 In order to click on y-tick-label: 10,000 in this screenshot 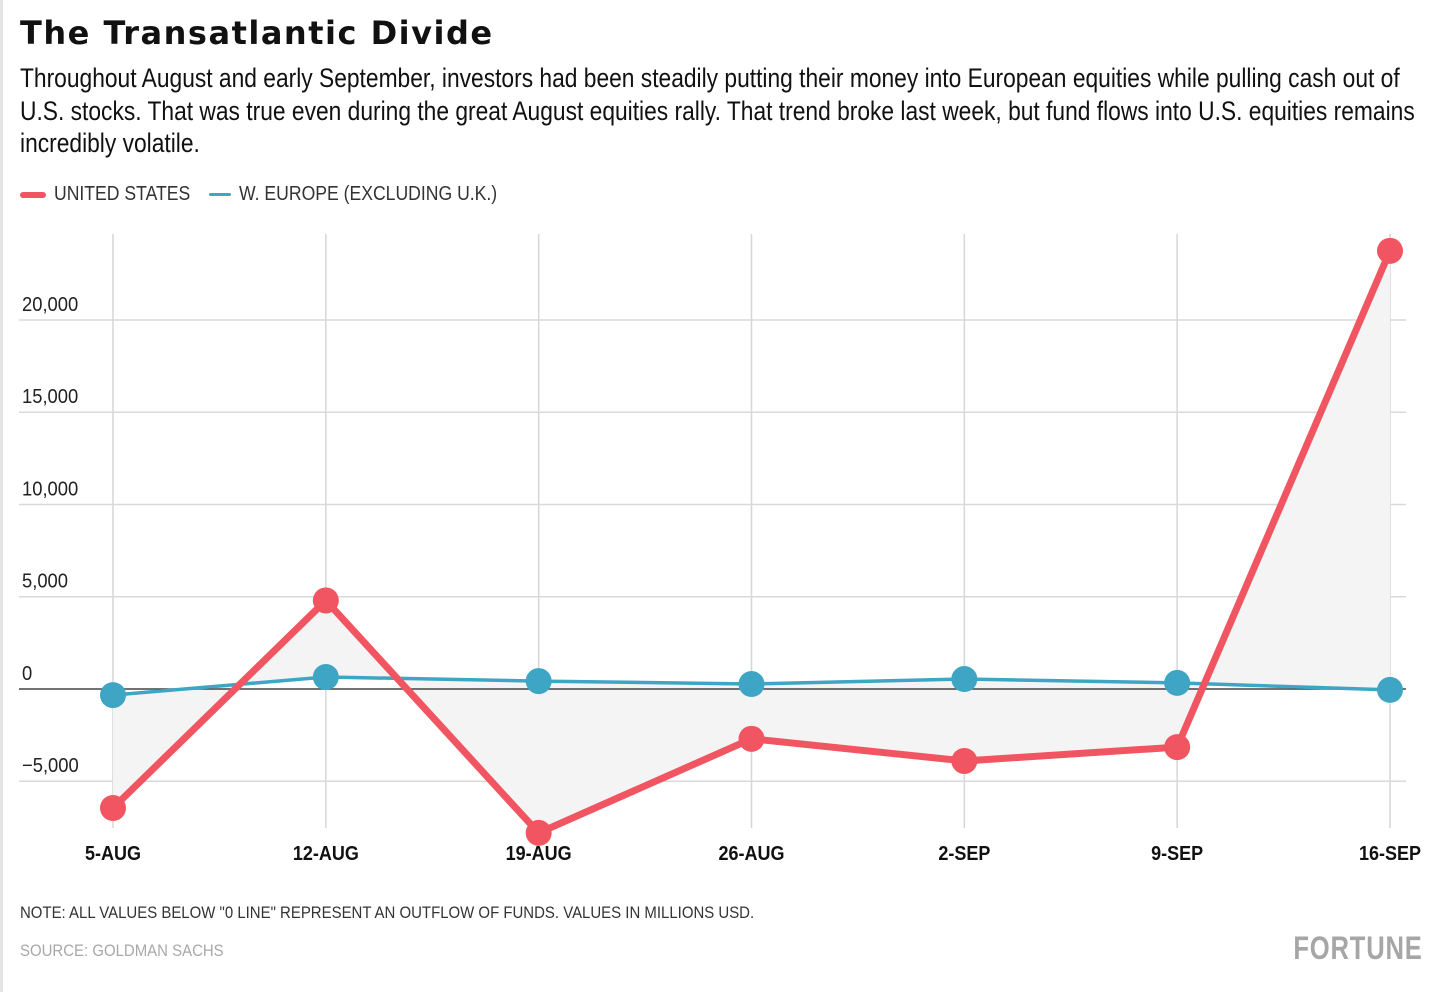, I will do `click(50, 490)`.